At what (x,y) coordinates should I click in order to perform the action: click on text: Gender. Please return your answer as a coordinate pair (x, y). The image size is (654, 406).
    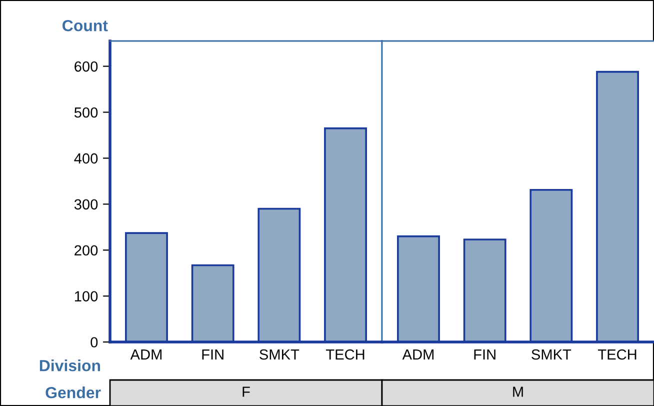
    Looking at the image, I should click on (73, 392).